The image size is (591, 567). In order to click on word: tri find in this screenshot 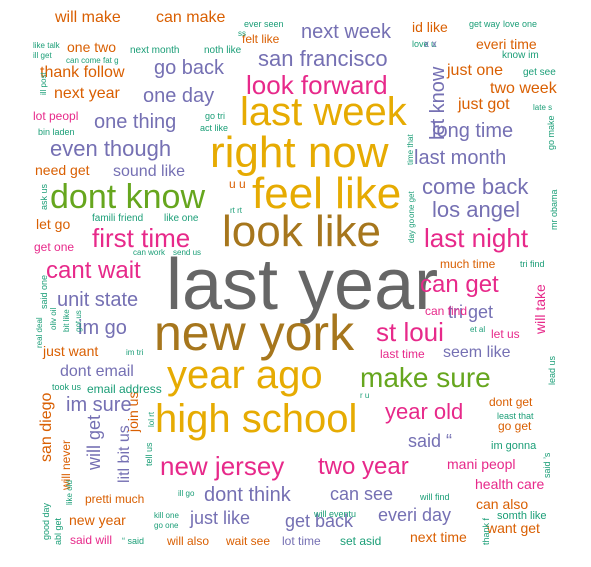, I will do `click(532, 264)`.